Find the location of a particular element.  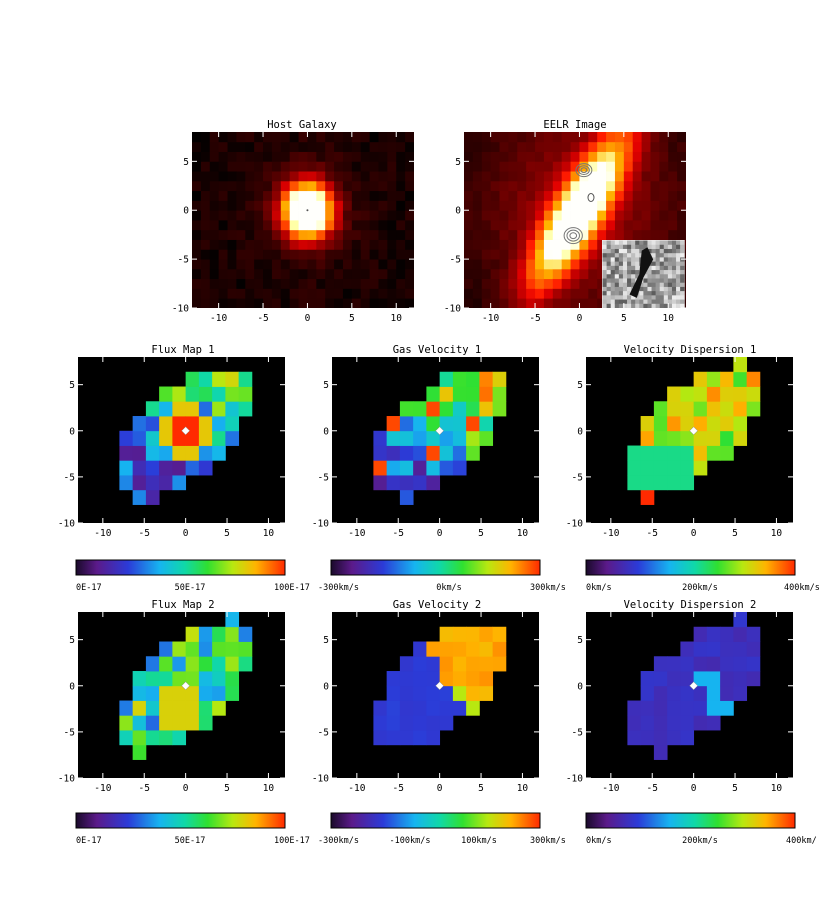

panel-gas-velocity-1: -10 -5 0 5 10 -10 -5 0 5 is located at coordinates (425, 448).